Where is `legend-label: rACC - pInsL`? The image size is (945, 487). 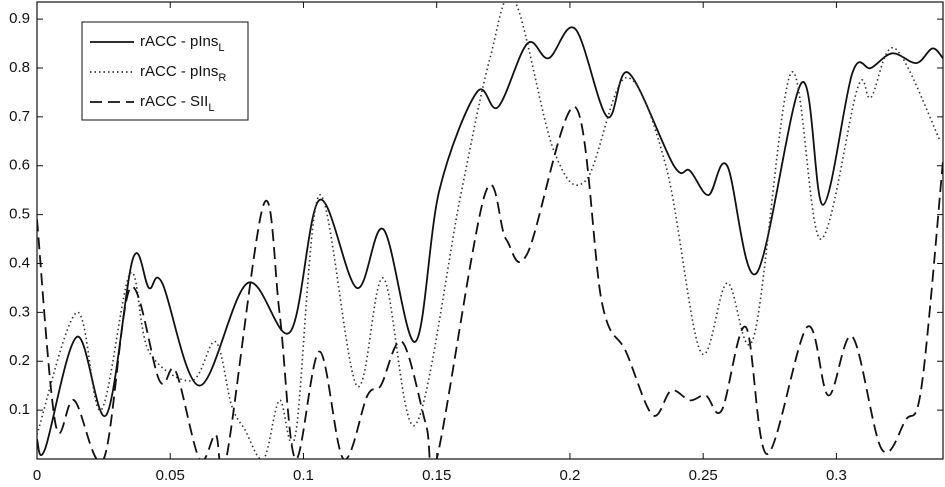 legend-label: rACC - pInsL is located at coordinates (182, 43).